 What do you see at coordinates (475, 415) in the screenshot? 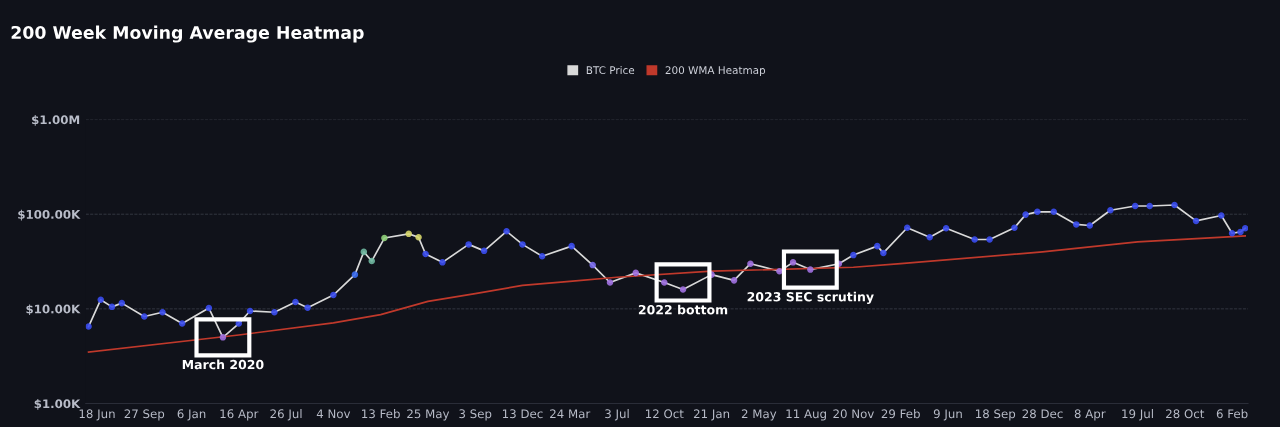
I see `x-tick-label: 3 Sep` at bounding box center [475, 415].